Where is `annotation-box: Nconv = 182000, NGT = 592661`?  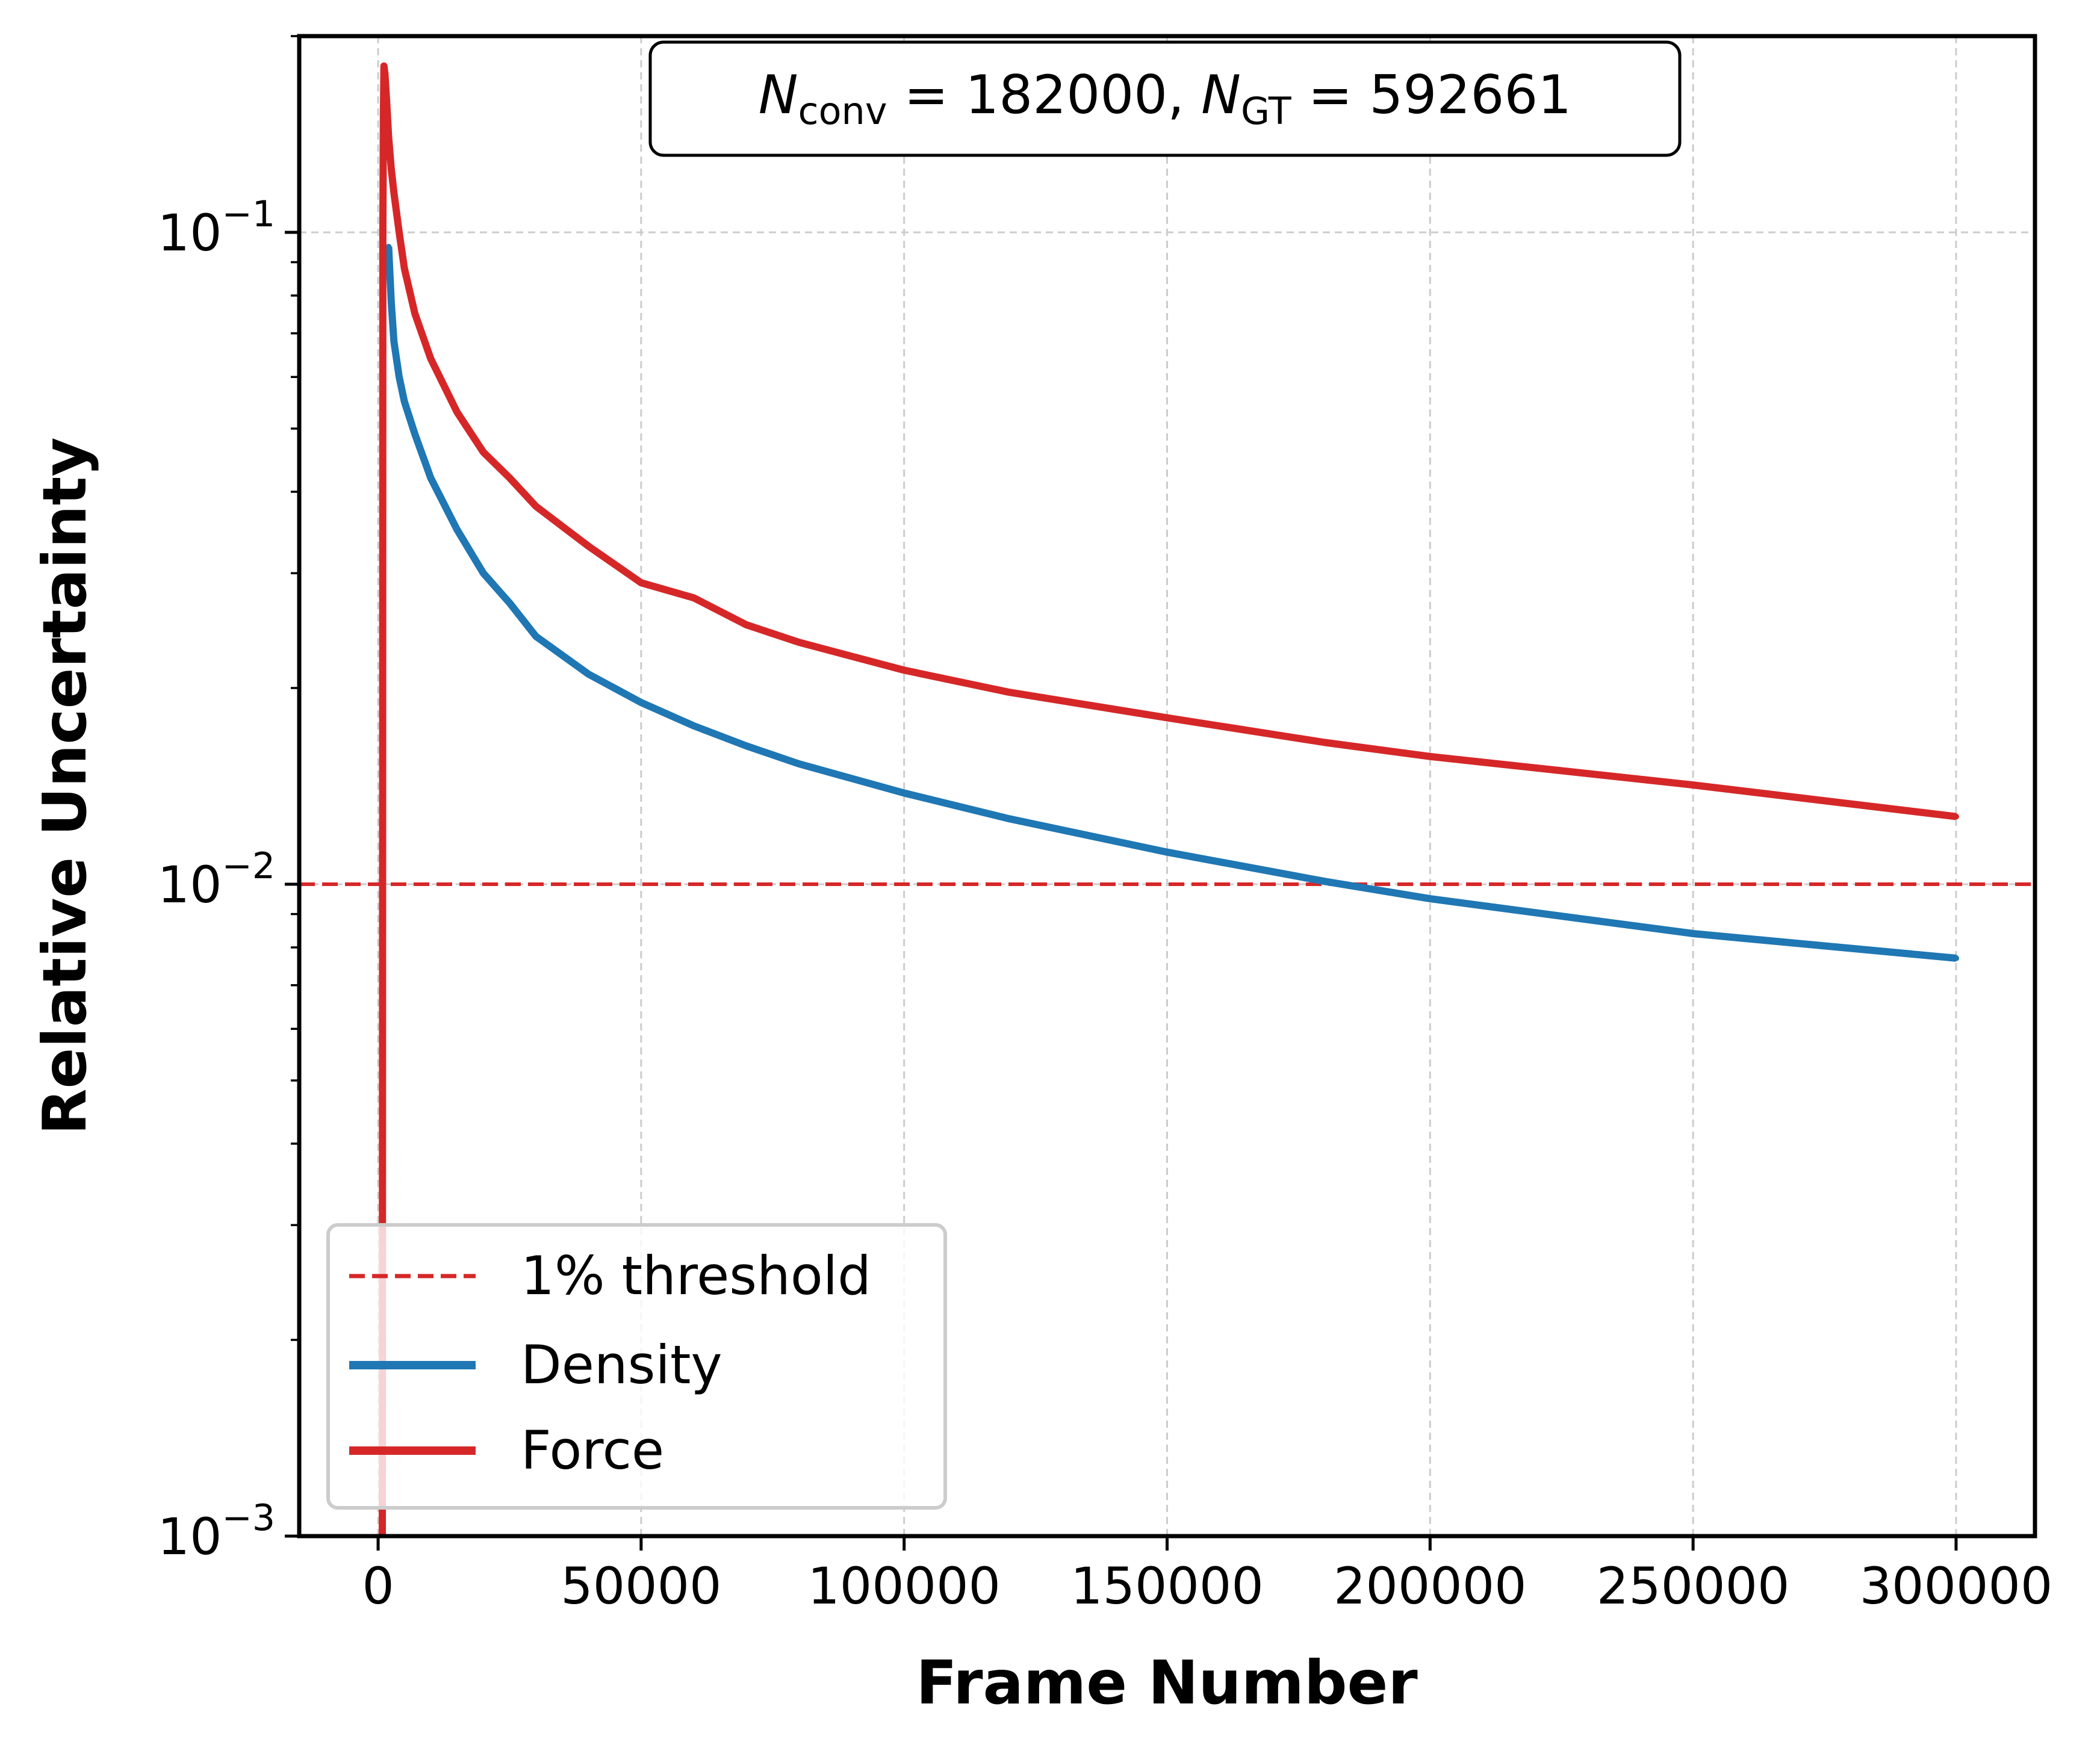 annotation-box: Nconv = 182000, NGT = 592661 is located at coordinates (1165, 98).